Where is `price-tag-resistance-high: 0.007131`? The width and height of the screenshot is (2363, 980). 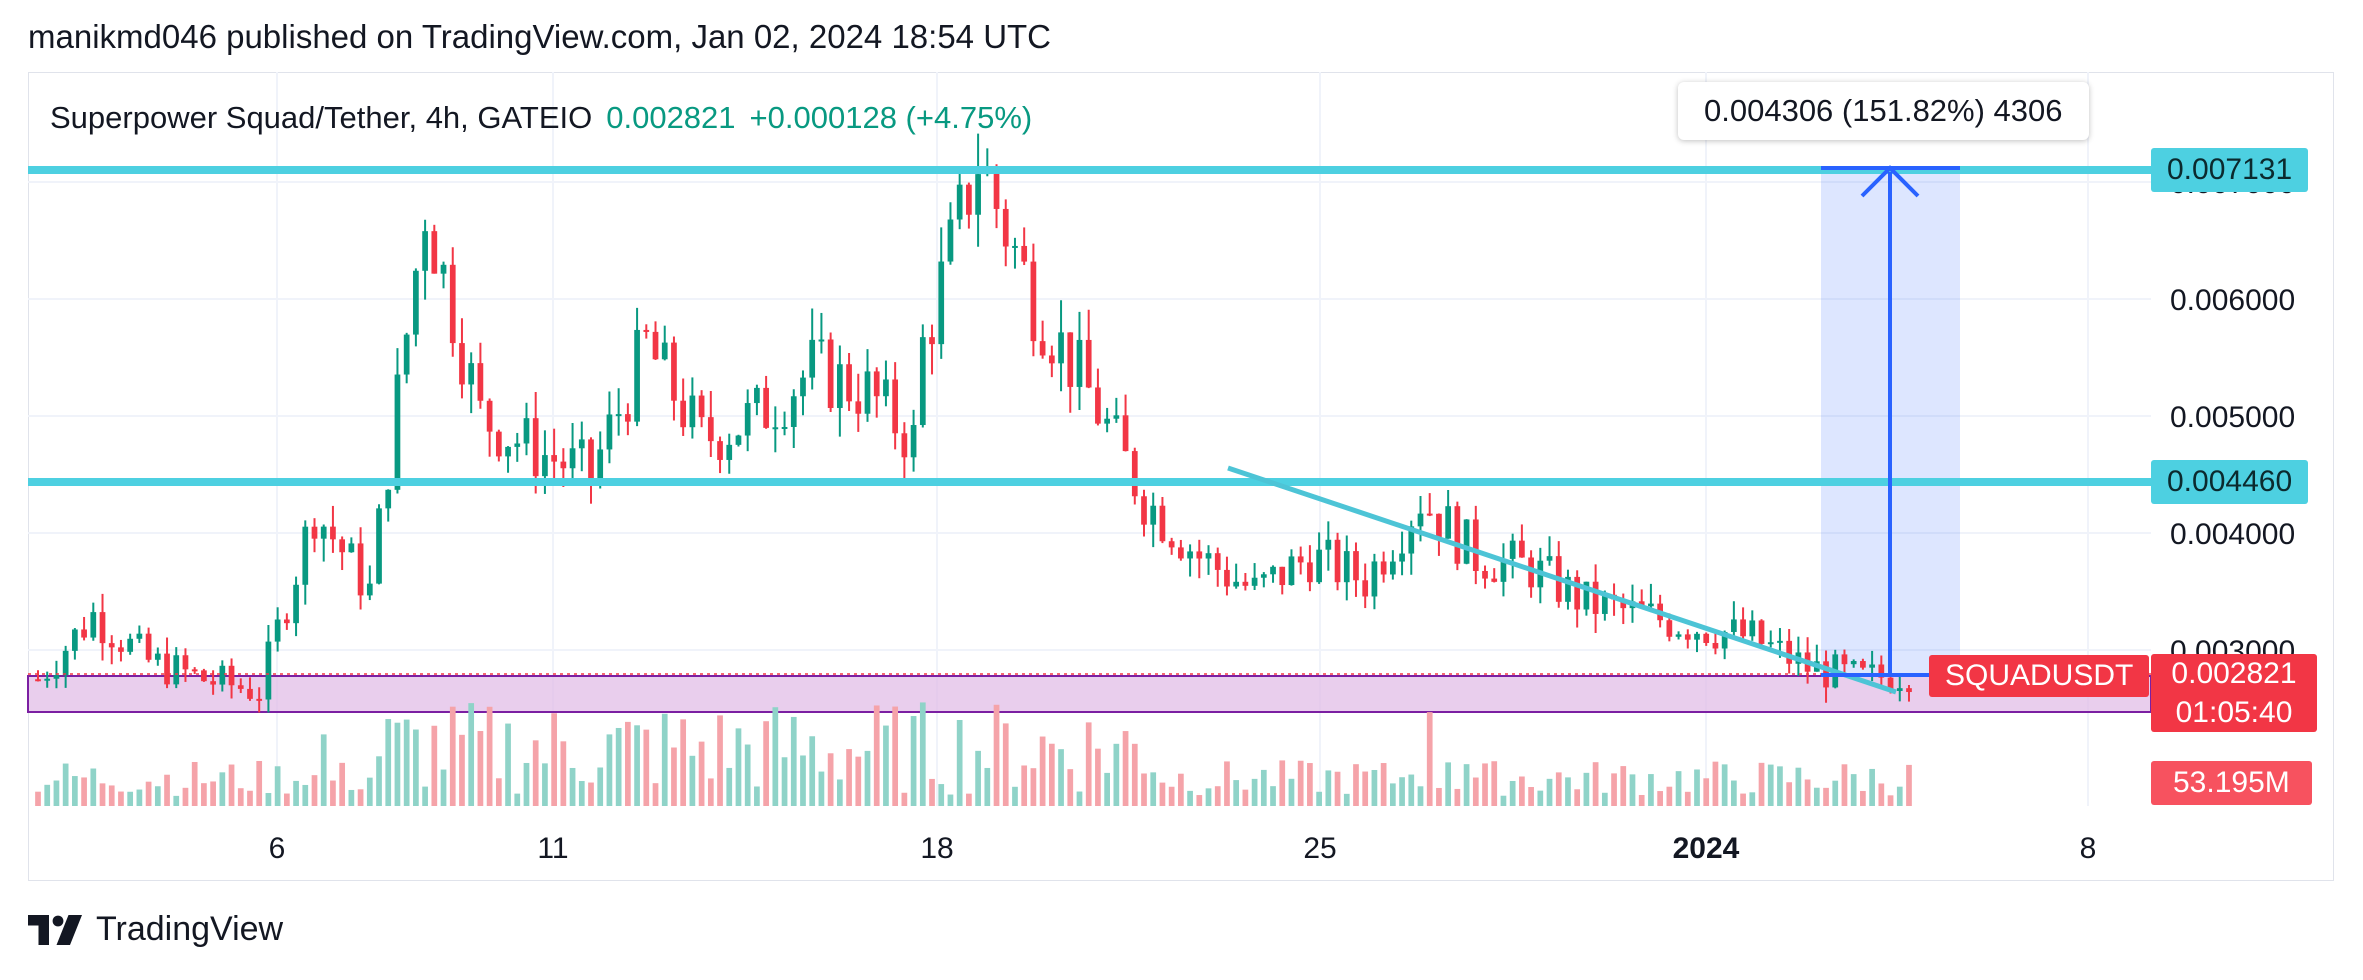 price-tag-resistance-high: 0.007131 is located at coordinates (2230, 170).